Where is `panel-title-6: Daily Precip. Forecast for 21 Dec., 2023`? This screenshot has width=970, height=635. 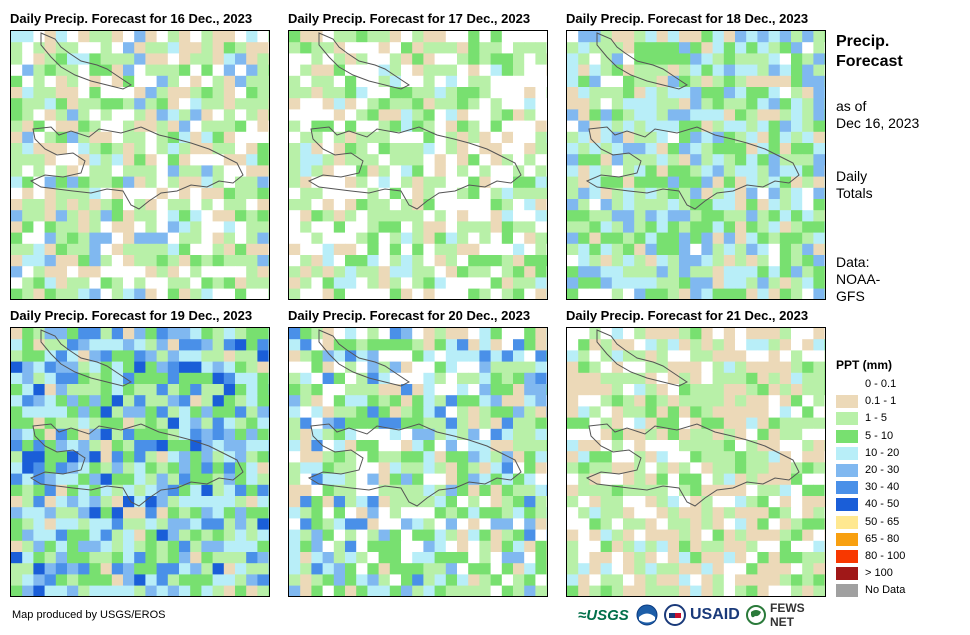
panel-title-6: Daily Precip. Forecast for 21 Dec., 2023 is located at coordinates (687, 315).